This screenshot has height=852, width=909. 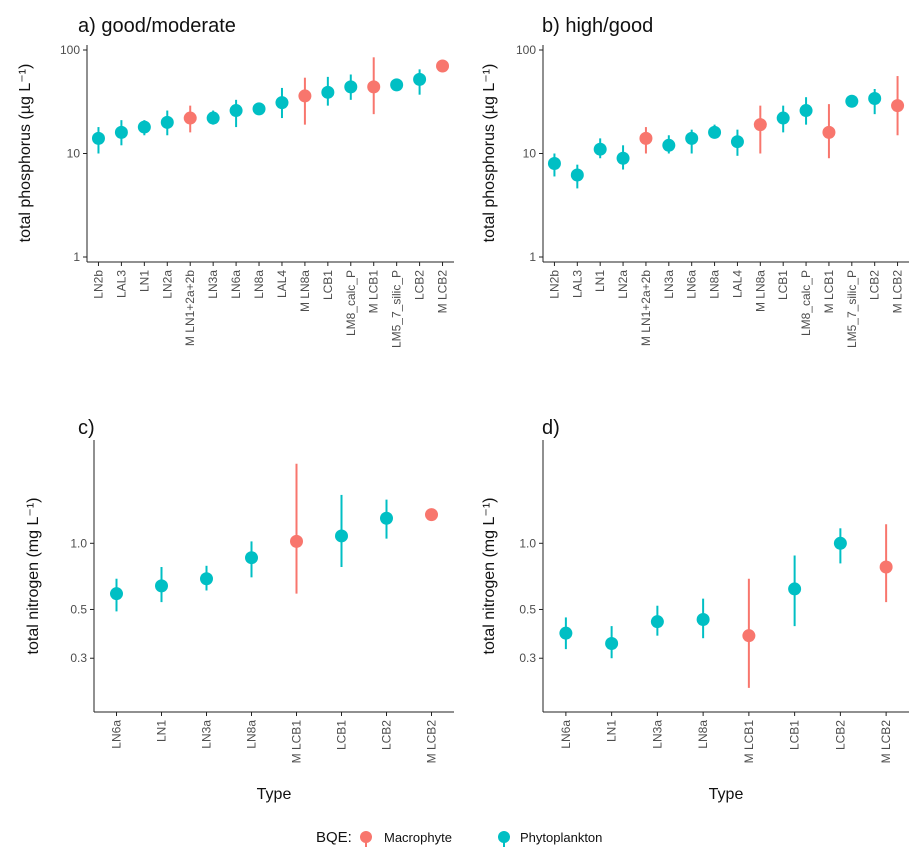 I want to click on data-point-lal4, so click(x=737, y=142).